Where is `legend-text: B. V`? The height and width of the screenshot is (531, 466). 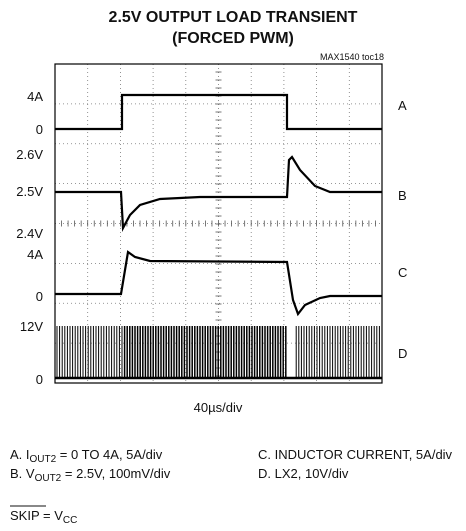 legend-text: B. V is located at coordinates (22, 473).